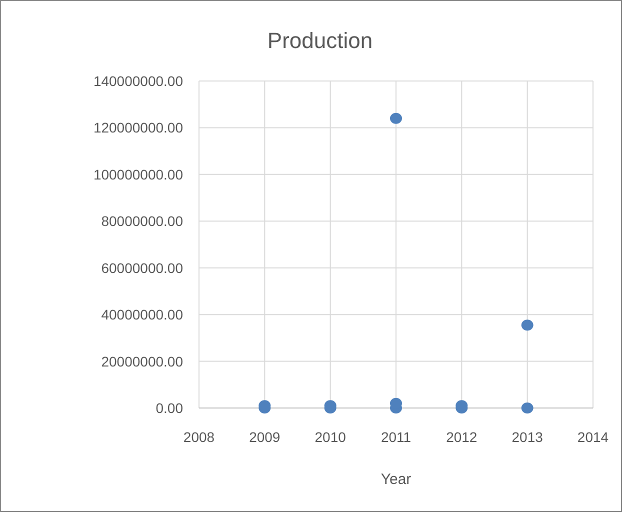  What do you see at coordinates (138, 128) in the screenshot?
I see `y-tick-label: 120000000.00` at bounding box center [138, 128].